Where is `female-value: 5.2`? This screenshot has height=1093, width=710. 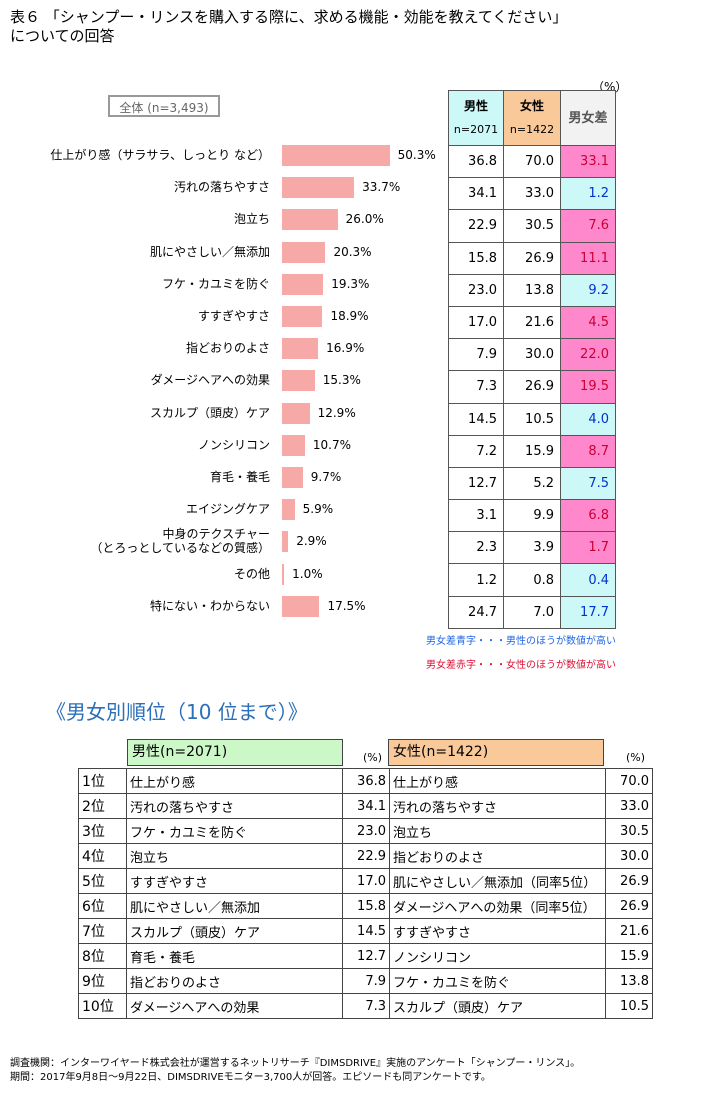 female-value: 5.2 is located at coordinates (532, 483).